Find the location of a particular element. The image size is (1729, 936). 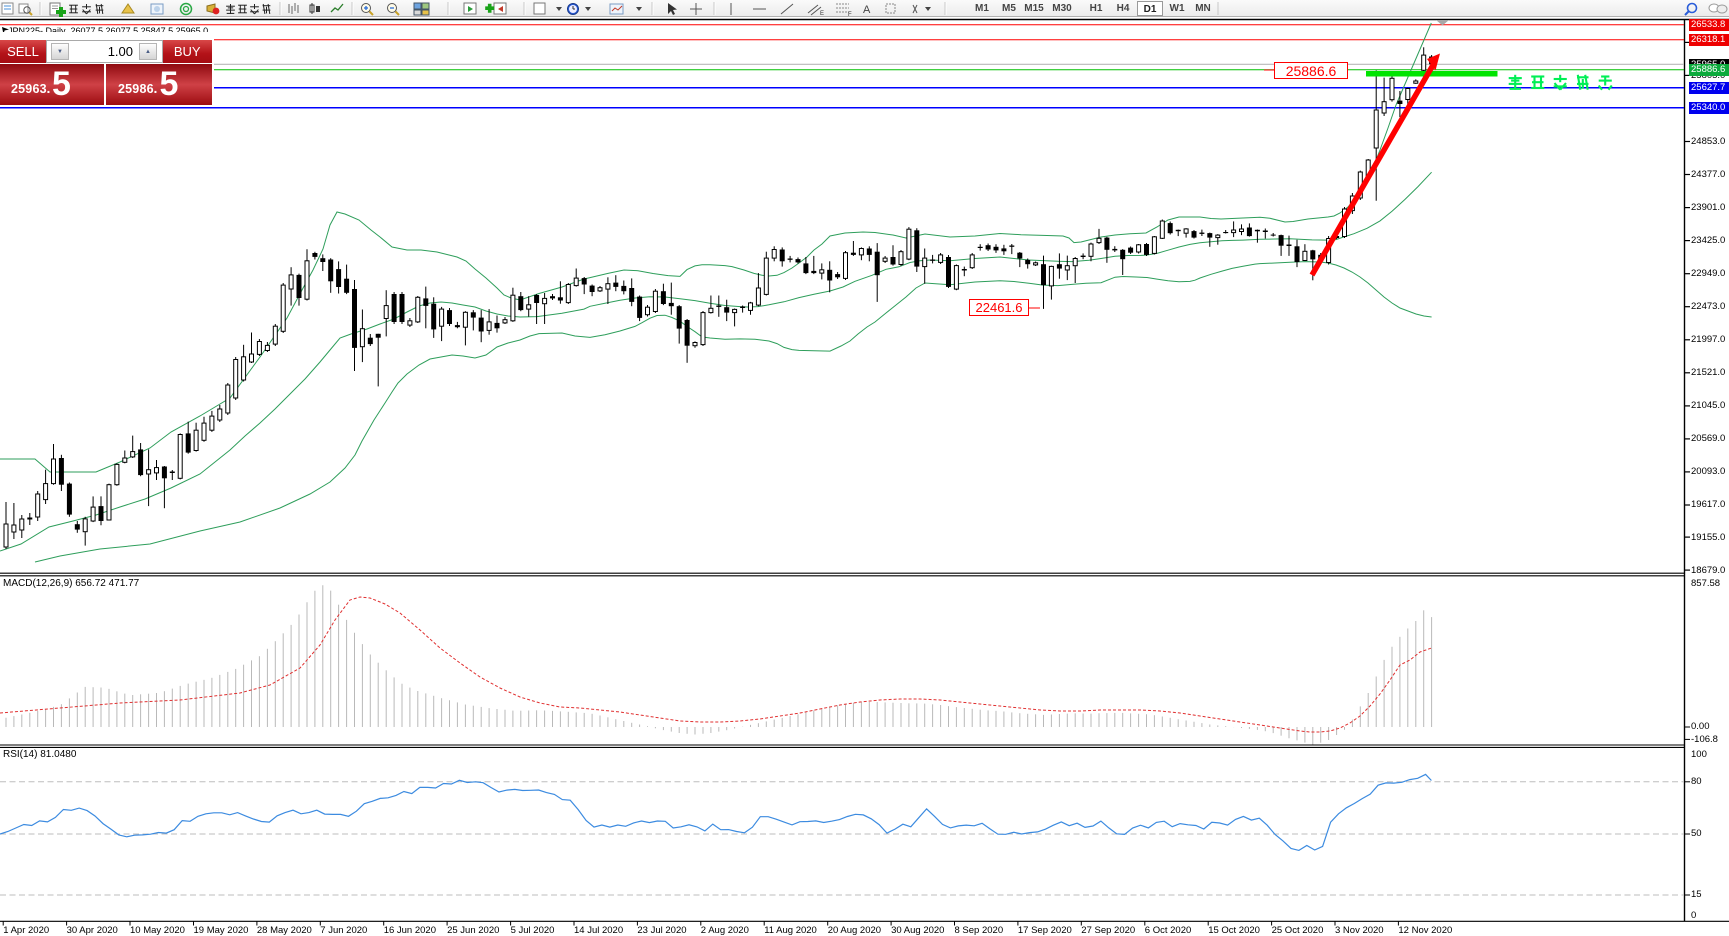

svg-text: A is located at coordinates (867, 10).